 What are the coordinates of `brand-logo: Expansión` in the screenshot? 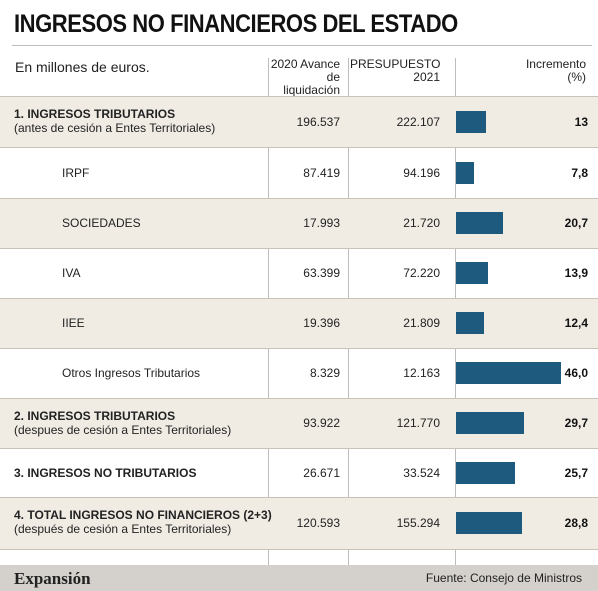 It's located at (52, 578).